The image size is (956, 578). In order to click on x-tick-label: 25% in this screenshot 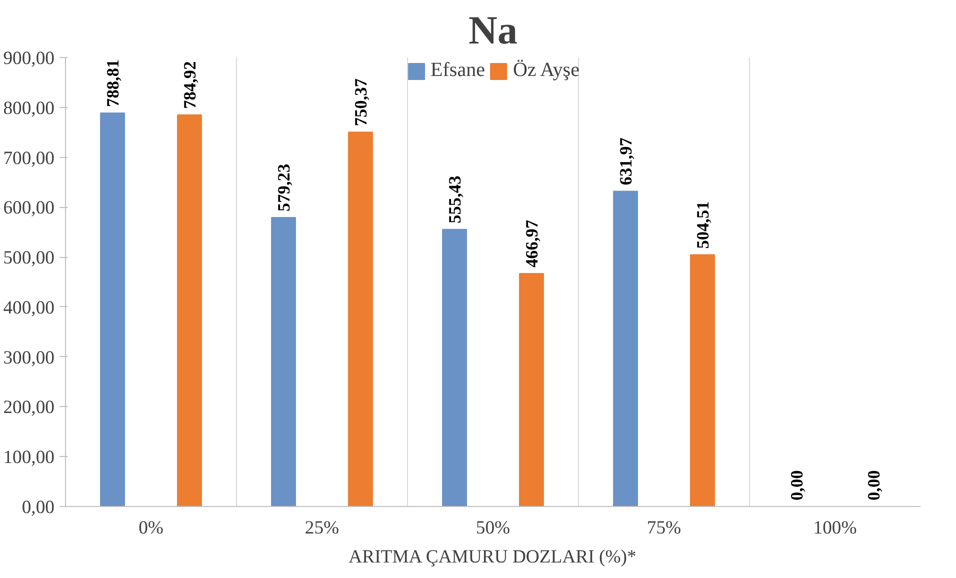, I will do `click(322, 528)`.